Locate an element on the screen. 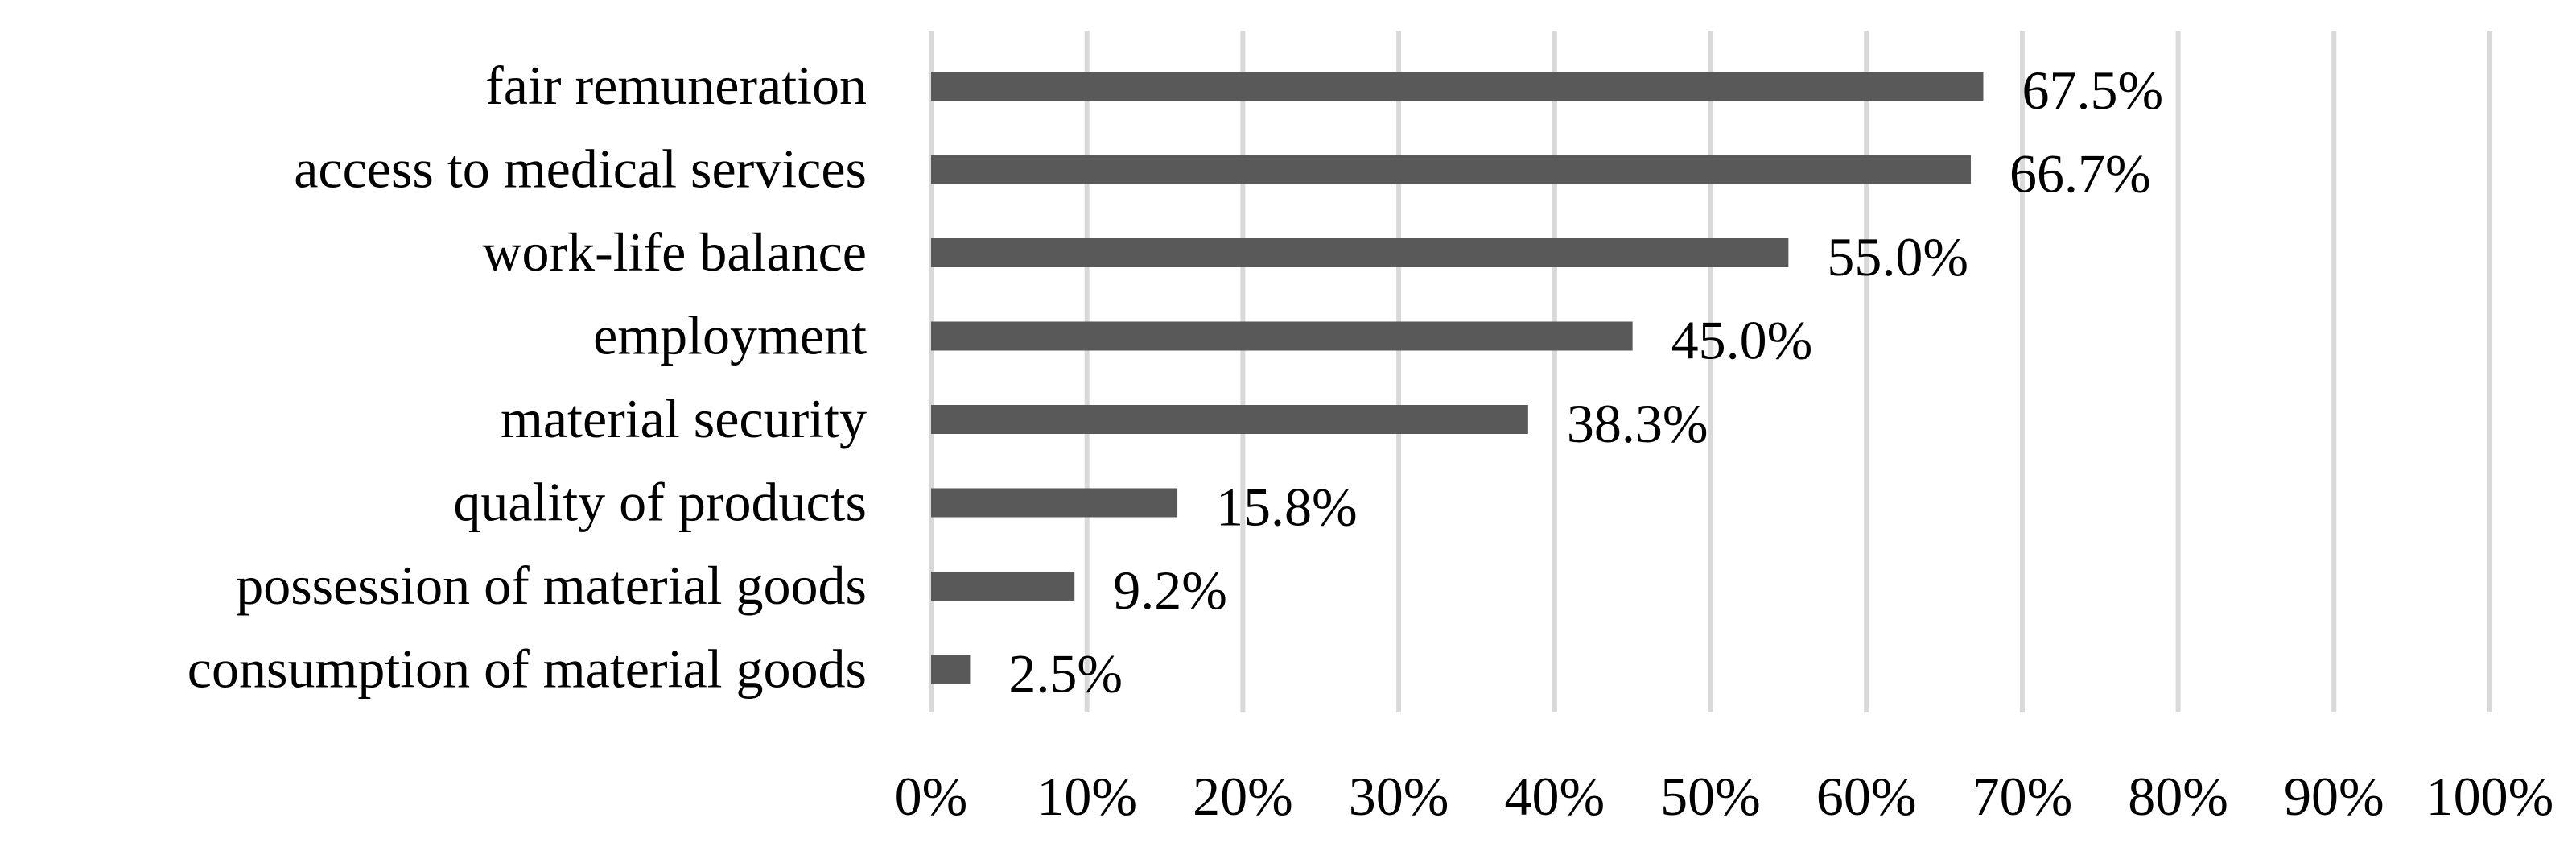  x-tick-label: 80% is located at coordinates (2178, 796).